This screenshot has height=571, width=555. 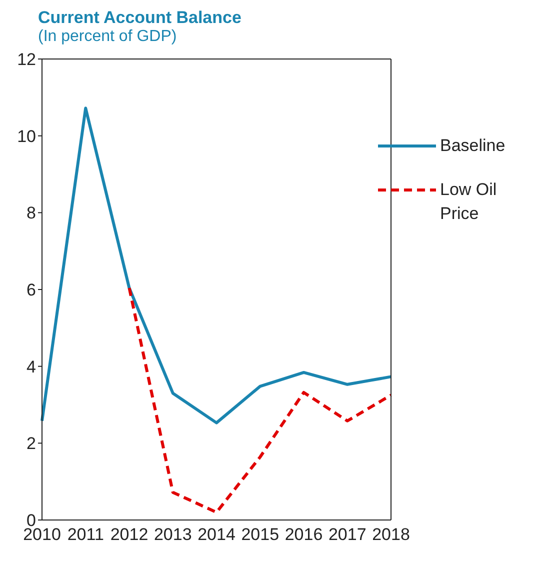 What do you see at coordinates (108, 37) in the screenshot?
I see `chart-subtitle: (In percent of GDP)` at bounding box center [108, 37].